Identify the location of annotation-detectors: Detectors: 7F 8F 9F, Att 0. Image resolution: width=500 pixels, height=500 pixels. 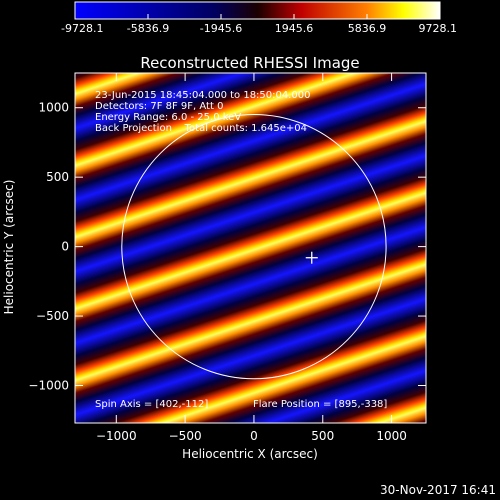
(159, 106).